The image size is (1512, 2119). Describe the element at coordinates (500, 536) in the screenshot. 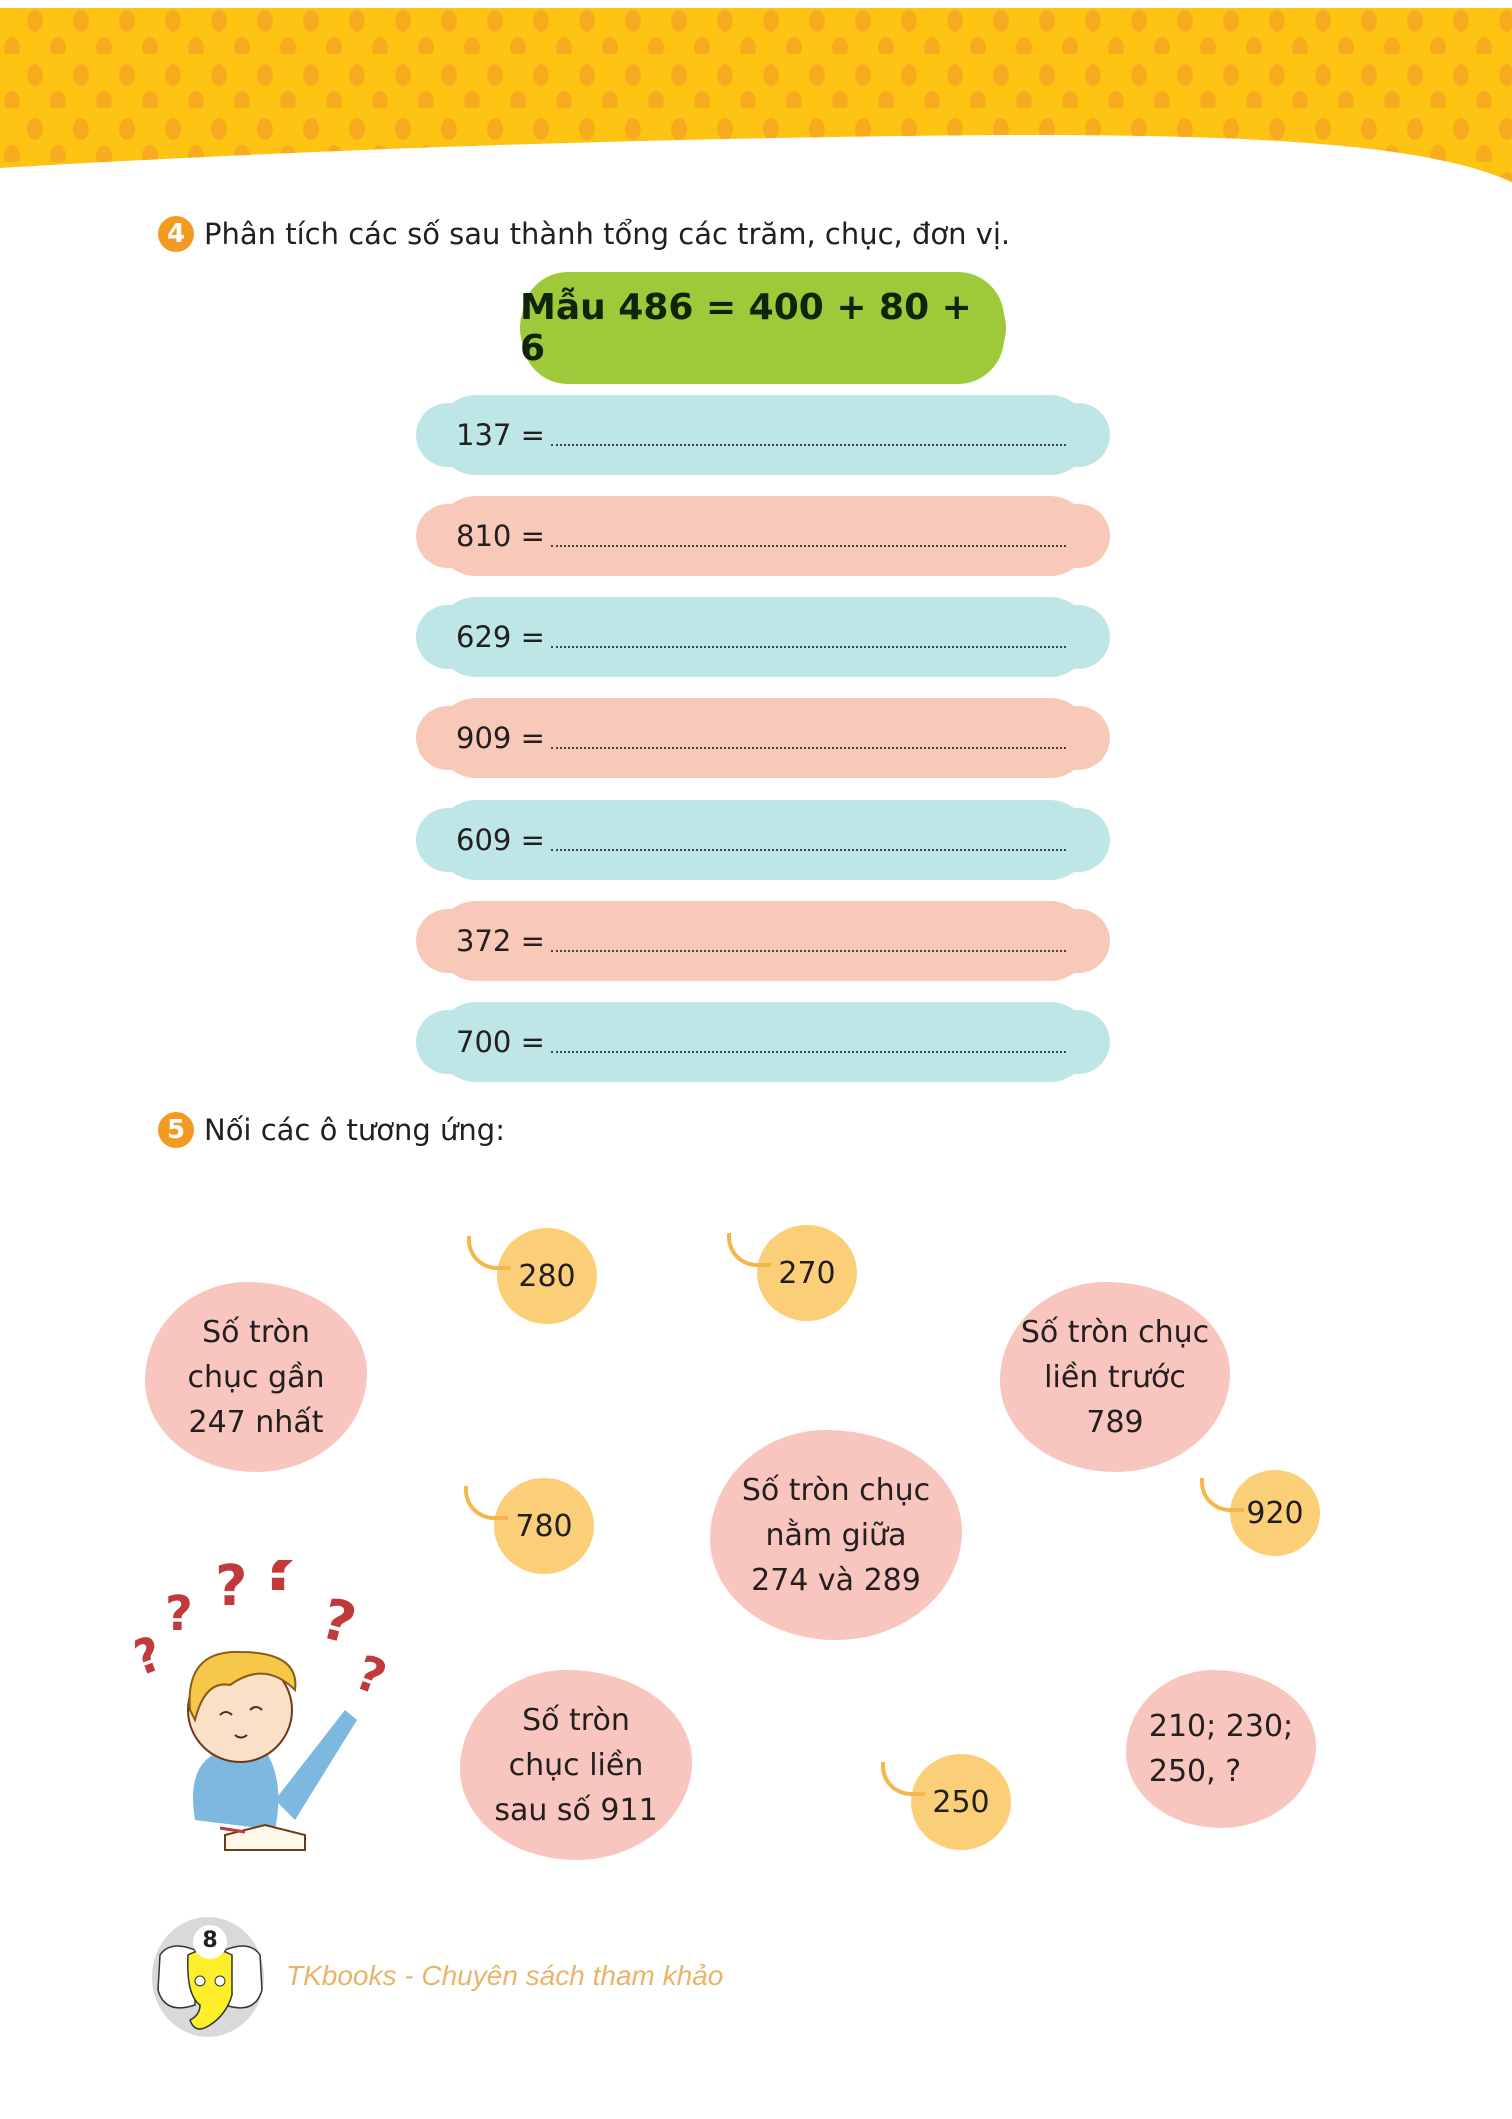

I see `row-label: 810 =` at that location.